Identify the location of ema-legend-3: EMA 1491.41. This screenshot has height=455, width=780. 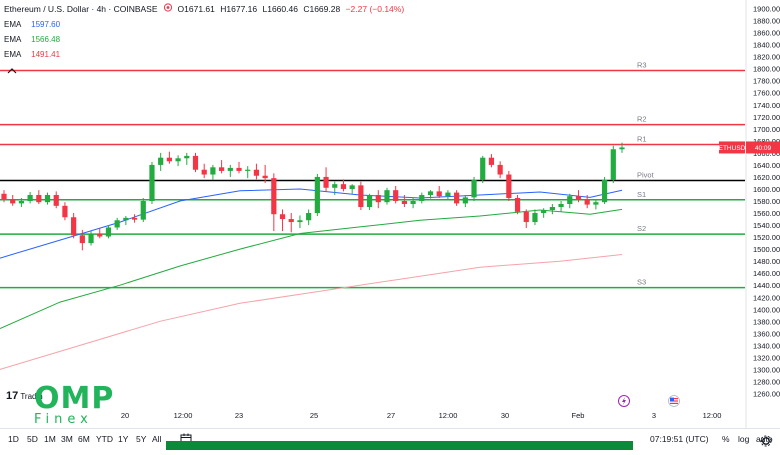
(32, 54).